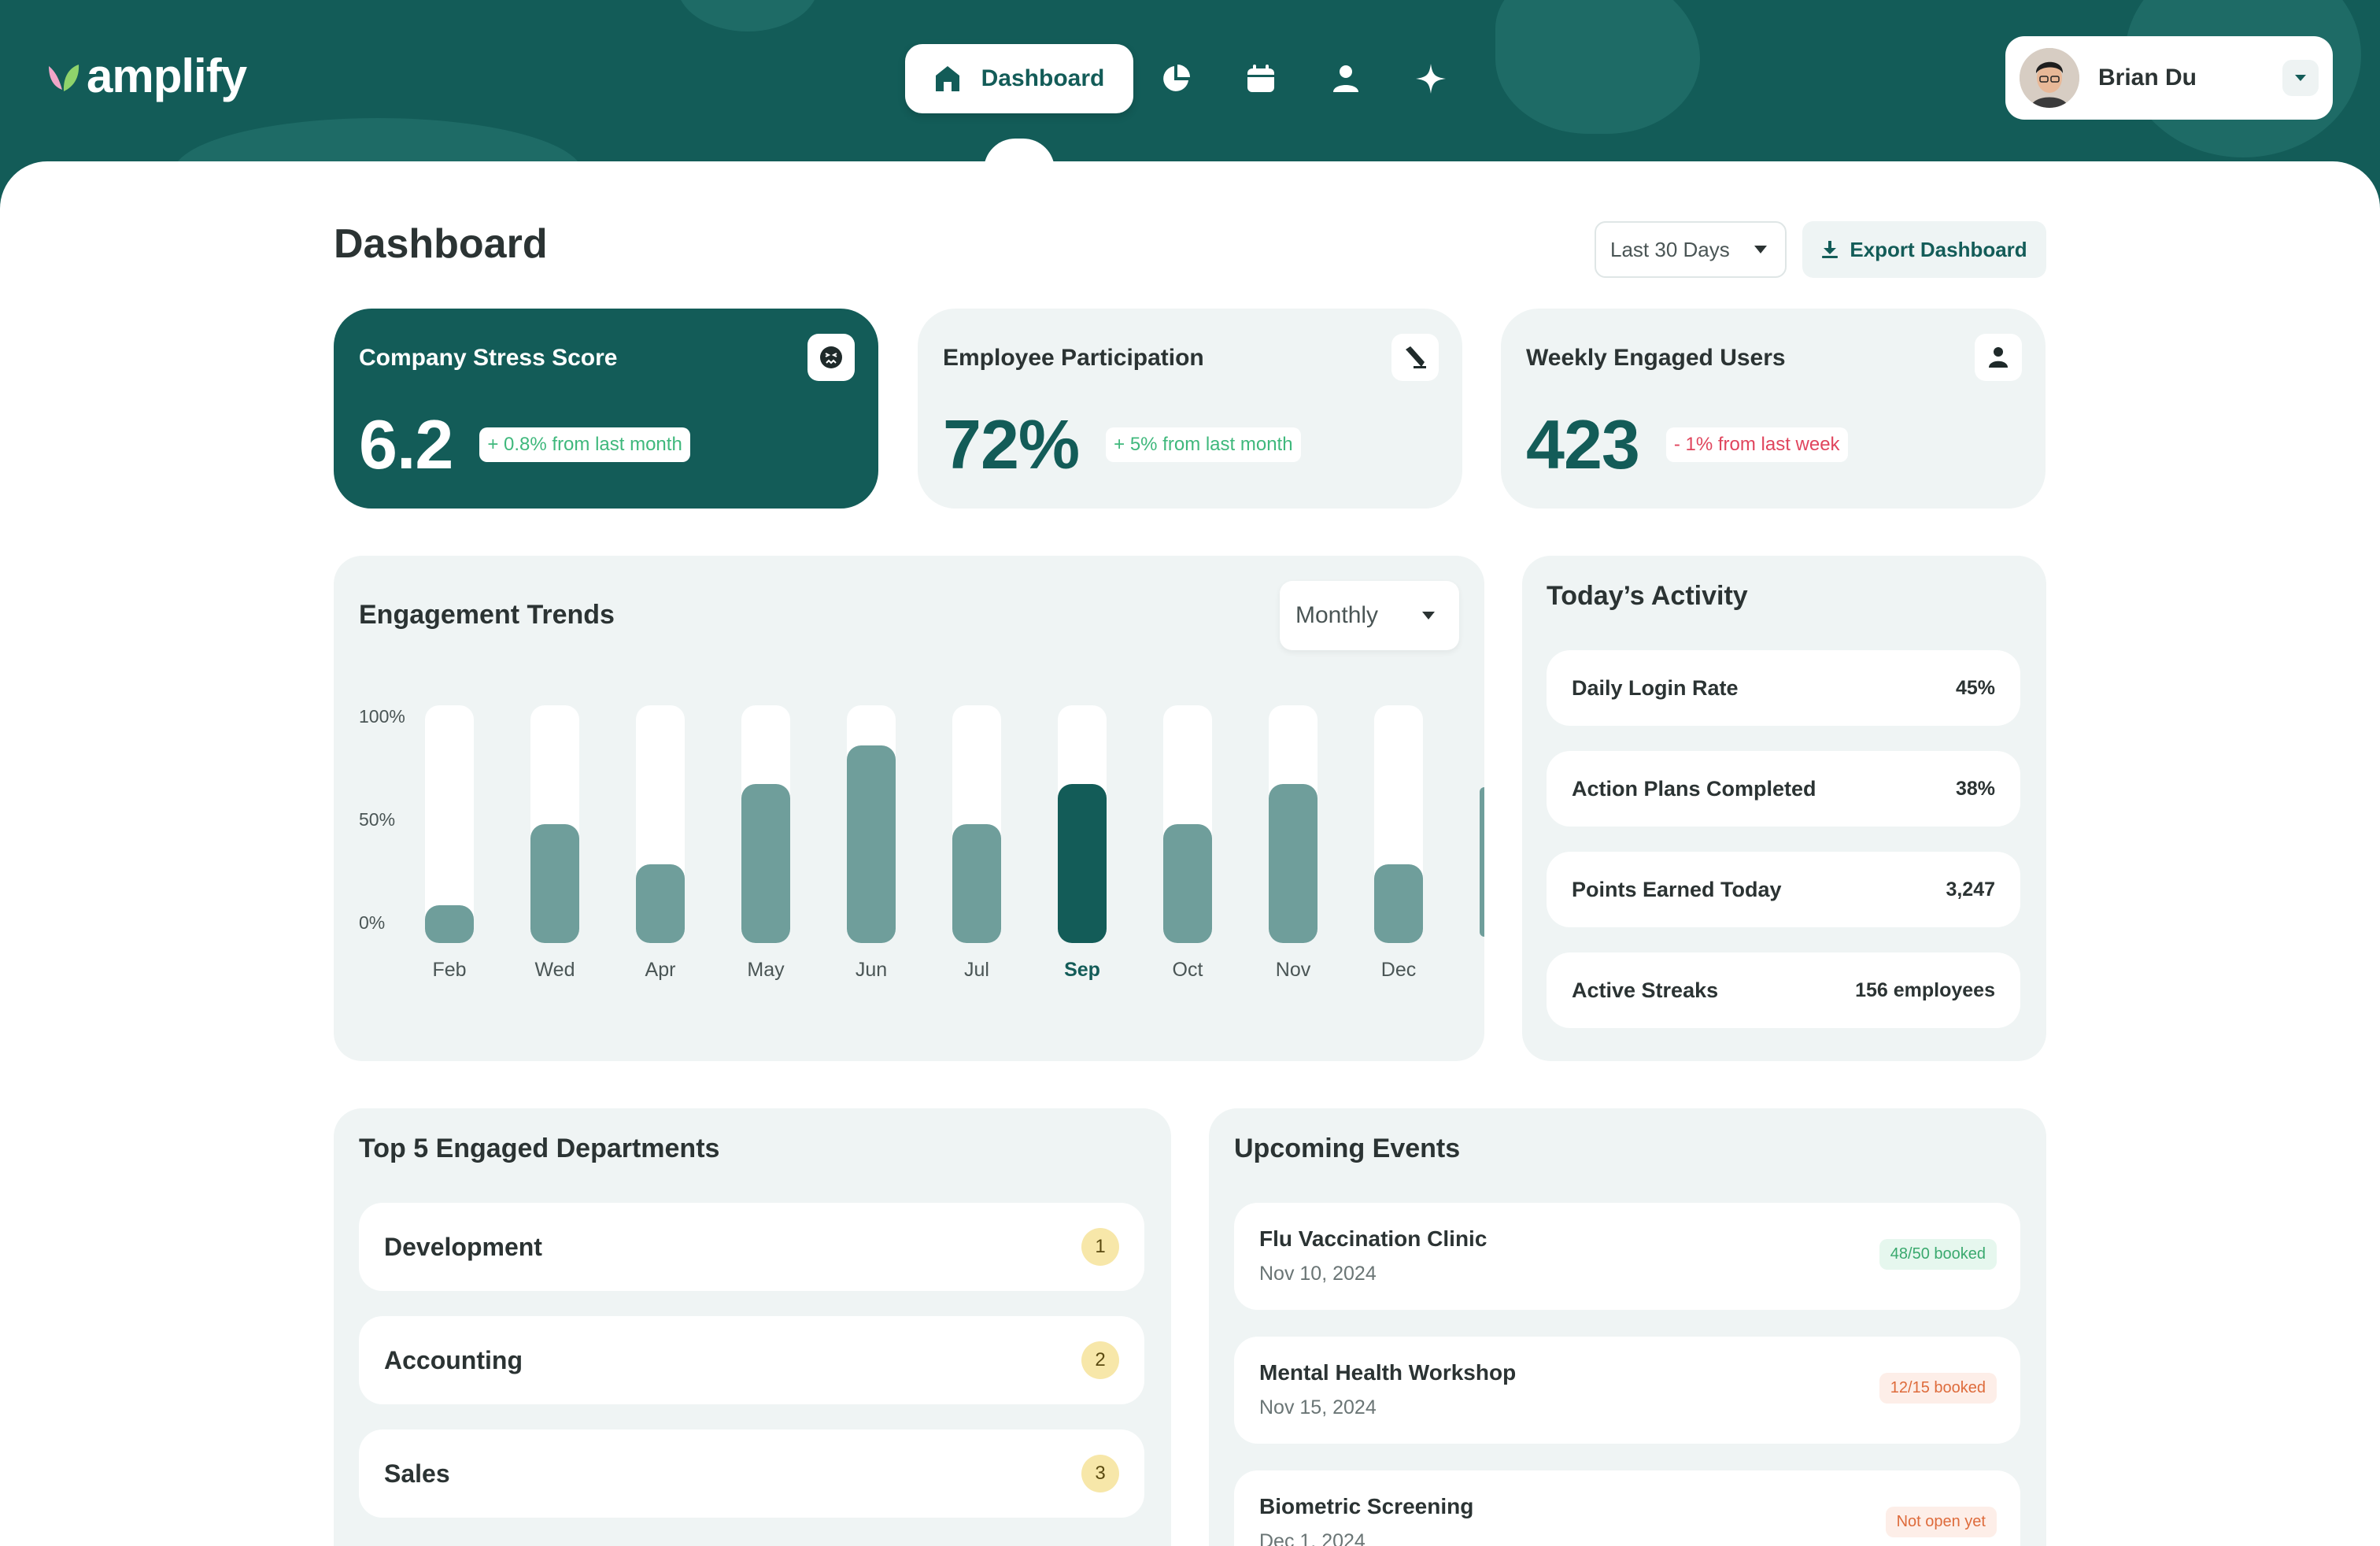 The width and height of the screenshot is (2380, 1546). I want to click on date-range-select: Last 30 Days, so click(1691, 250).